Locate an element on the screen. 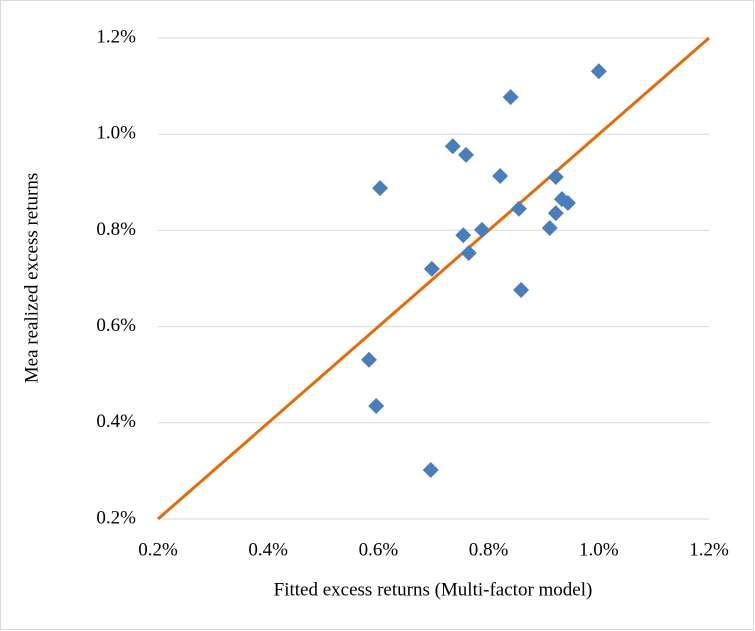 Image resolution: width=755 pixels, height=631 pixels. x-tick-label: 0.4% is located at coordinates (268, 549).